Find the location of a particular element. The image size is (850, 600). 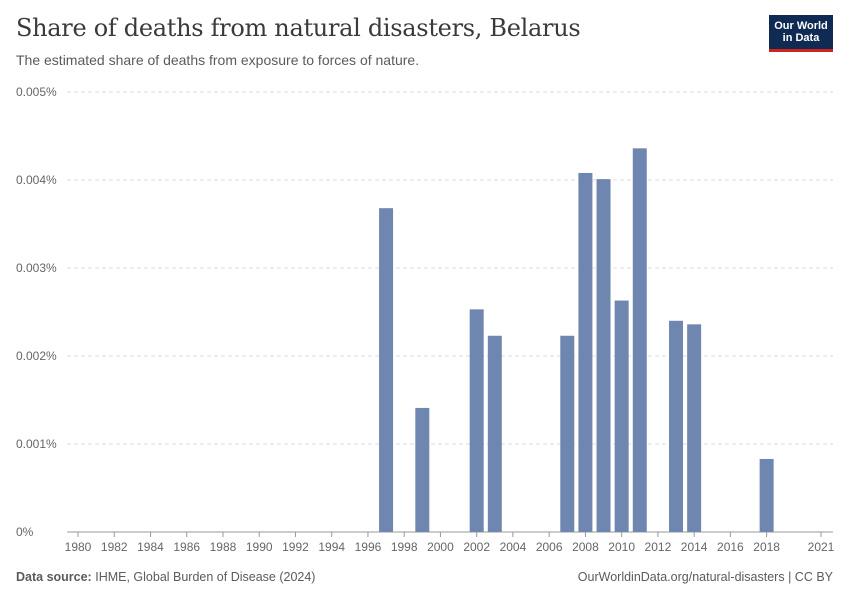

y-tick-label: 0.004% is located at coordinates (36, 180).